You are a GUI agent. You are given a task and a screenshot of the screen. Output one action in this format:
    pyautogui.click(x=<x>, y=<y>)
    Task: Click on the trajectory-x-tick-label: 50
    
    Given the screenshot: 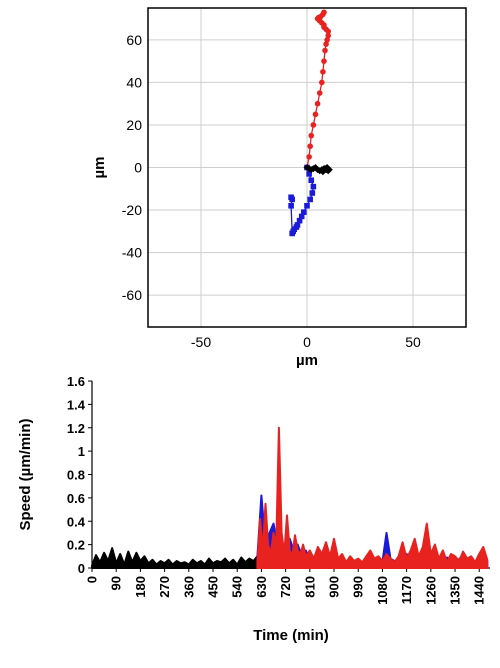 What is the action you would take?
    pyautogui.click(x=413, y=342)
    